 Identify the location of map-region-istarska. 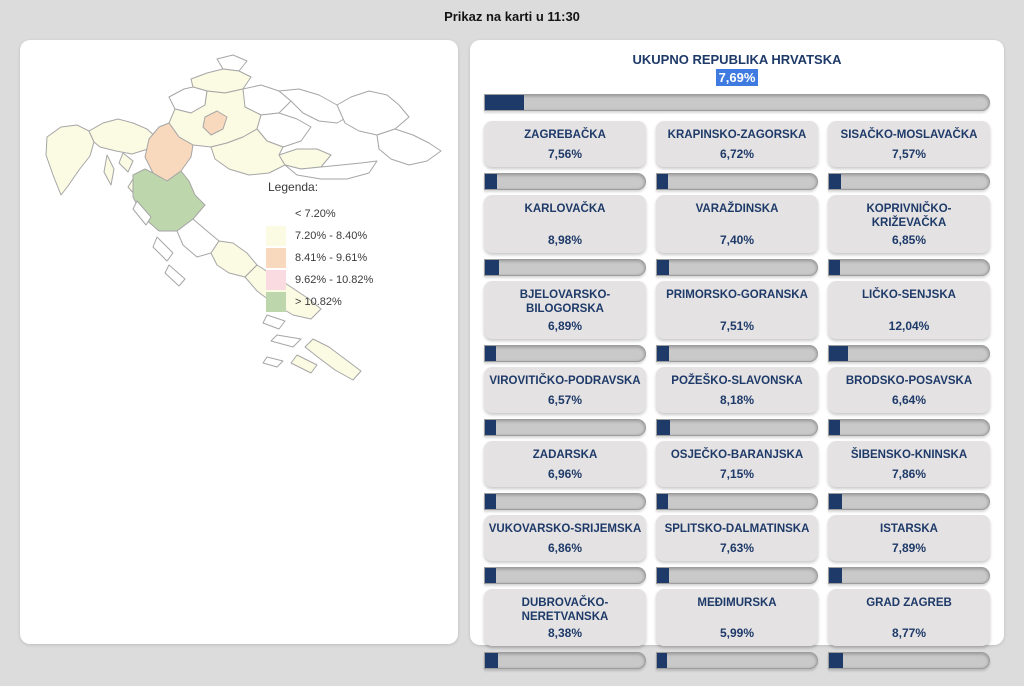
(70, 160).